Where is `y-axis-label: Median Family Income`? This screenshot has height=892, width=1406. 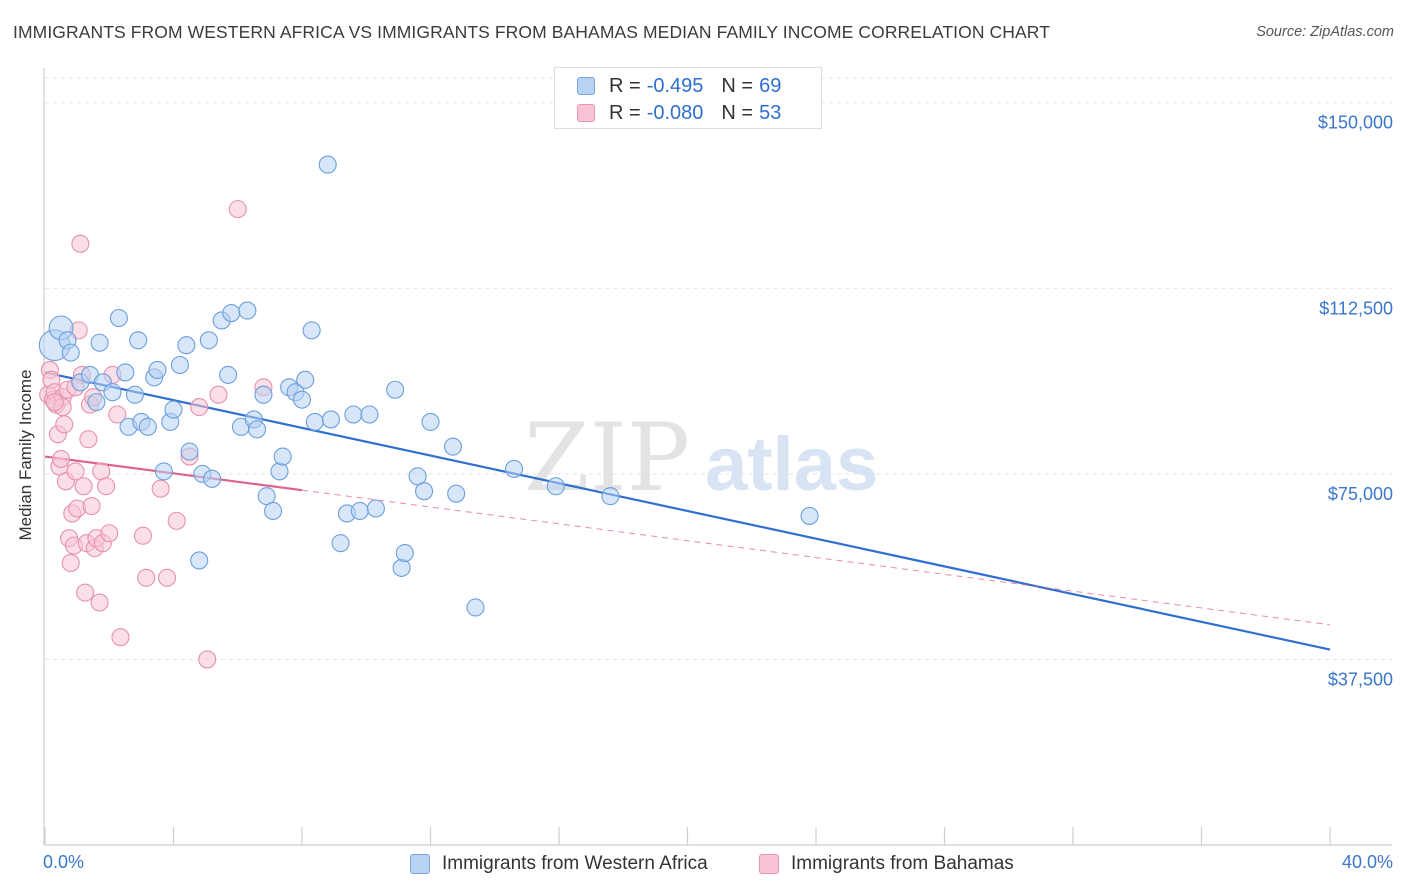
y-axis-label: Median Family Income is located at coordinates (25, 455).